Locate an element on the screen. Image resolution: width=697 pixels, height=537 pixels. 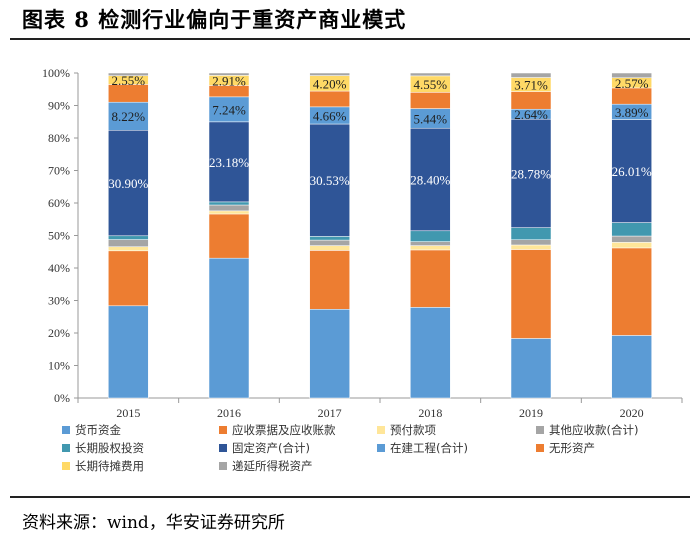
y-tick-label: 60% is located at coordinates (59, 203).